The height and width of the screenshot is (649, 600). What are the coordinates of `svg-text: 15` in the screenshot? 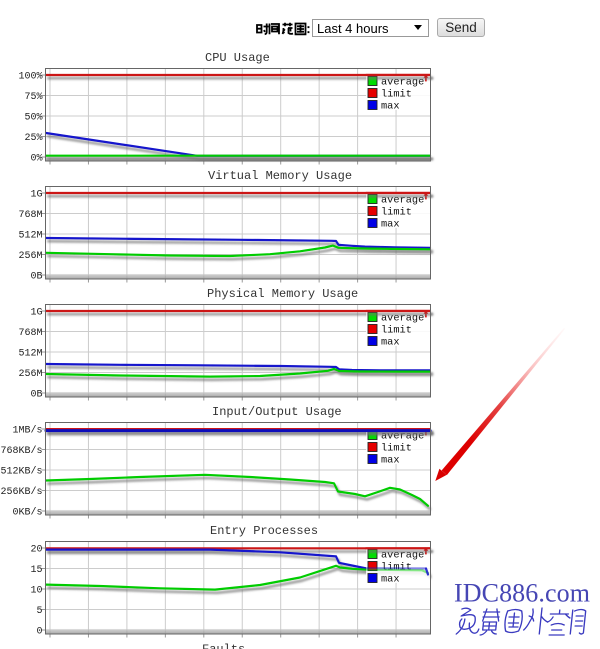 It's located at (36, 570).